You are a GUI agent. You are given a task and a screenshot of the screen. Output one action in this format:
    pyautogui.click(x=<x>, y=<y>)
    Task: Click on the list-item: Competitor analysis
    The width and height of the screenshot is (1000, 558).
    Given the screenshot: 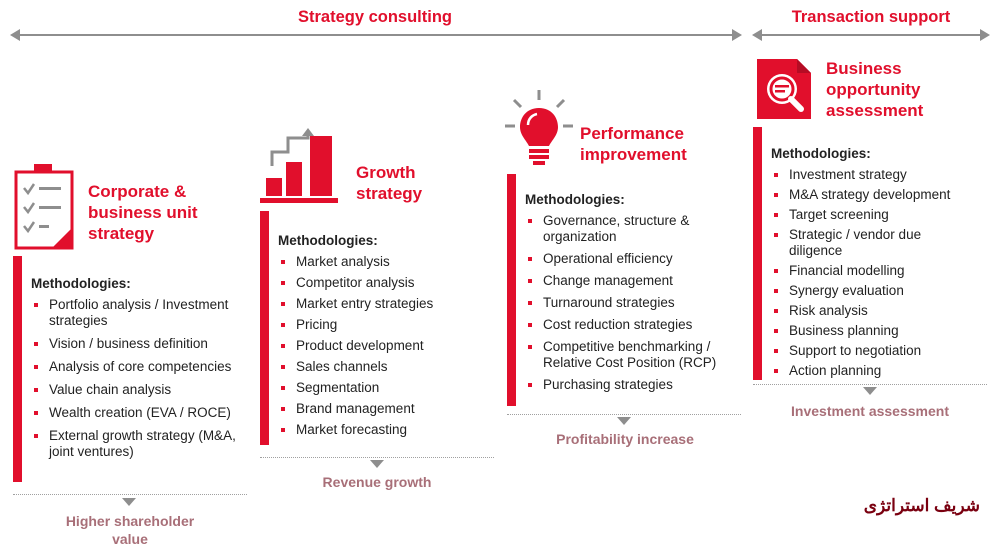 What is the action you would take?
    pyautogui.click(x=380, y=283)
    